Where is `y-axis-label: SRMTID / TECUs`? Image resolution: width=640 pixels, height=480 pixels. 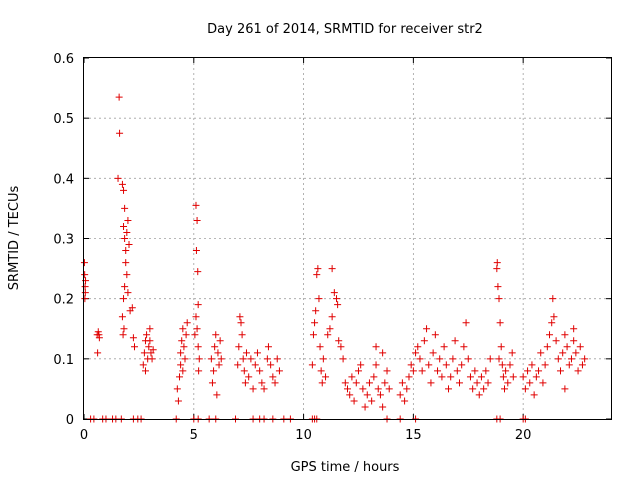
y-axis-label: SRMTID / TECUs is located at coordinates (14, 238).